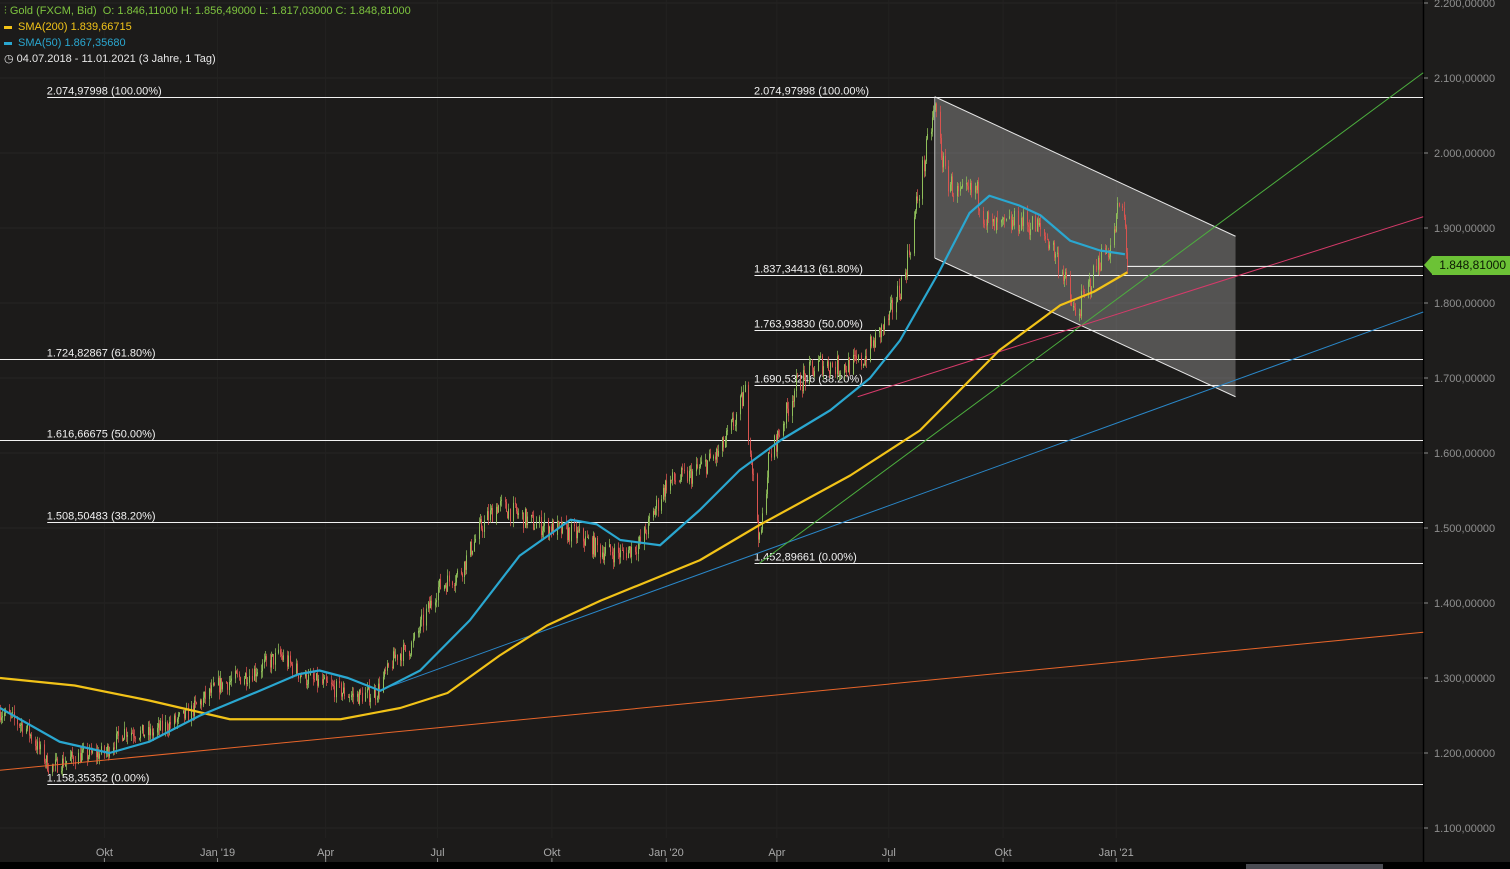  I want to click on legend-sma50: SMA(50) 1.867,35680, so click(207, 43).